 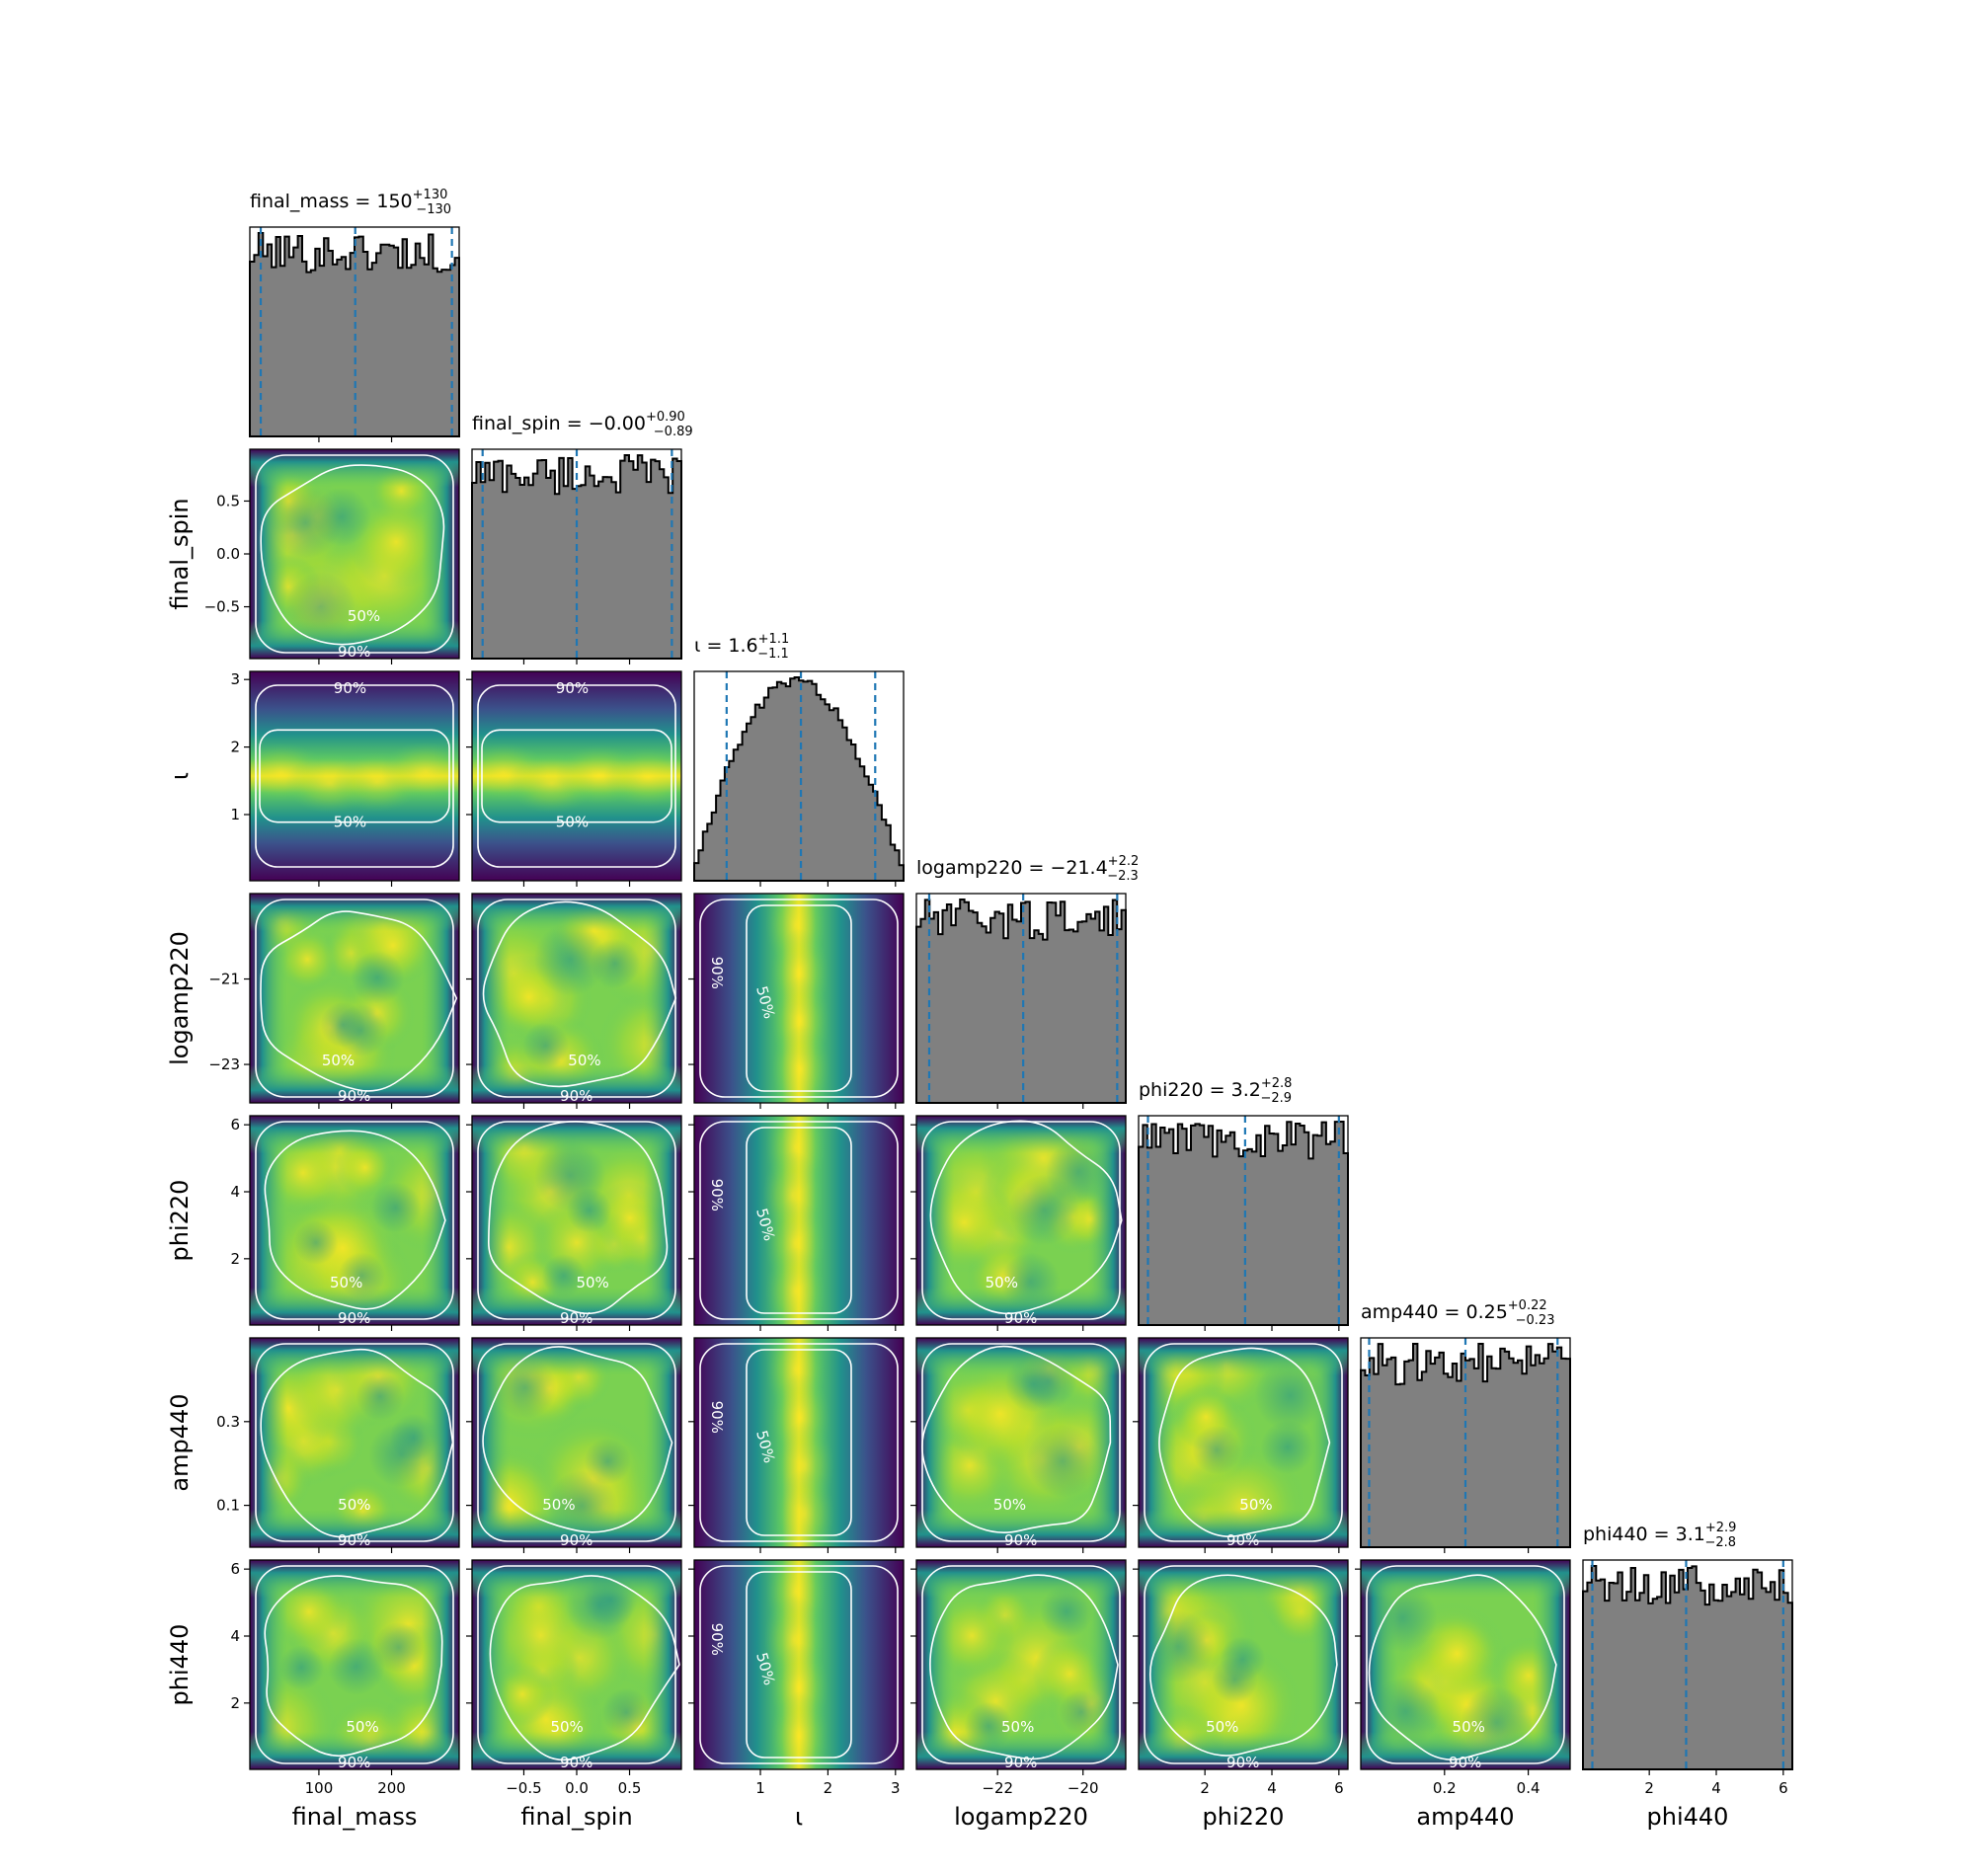 I want to click on hist-panel-final_mass: final_mass = 150+130 −130, so click(x=355, y=315).